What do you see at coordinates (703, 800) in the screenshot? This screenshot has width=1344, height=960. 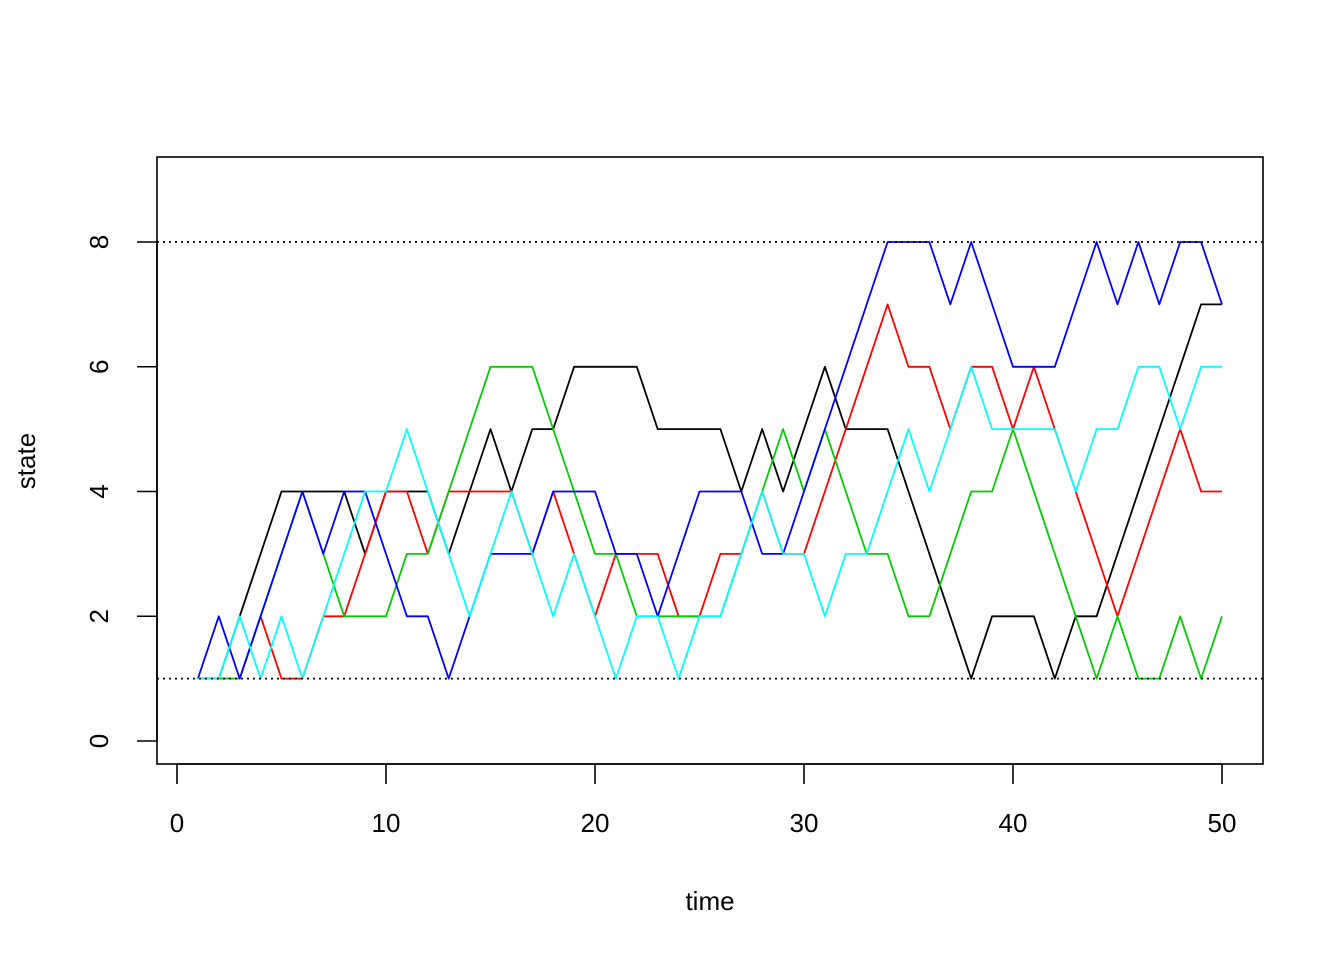 I see `x-axis: 0 10 20 30 40 50` at bounding box center [703, 800].